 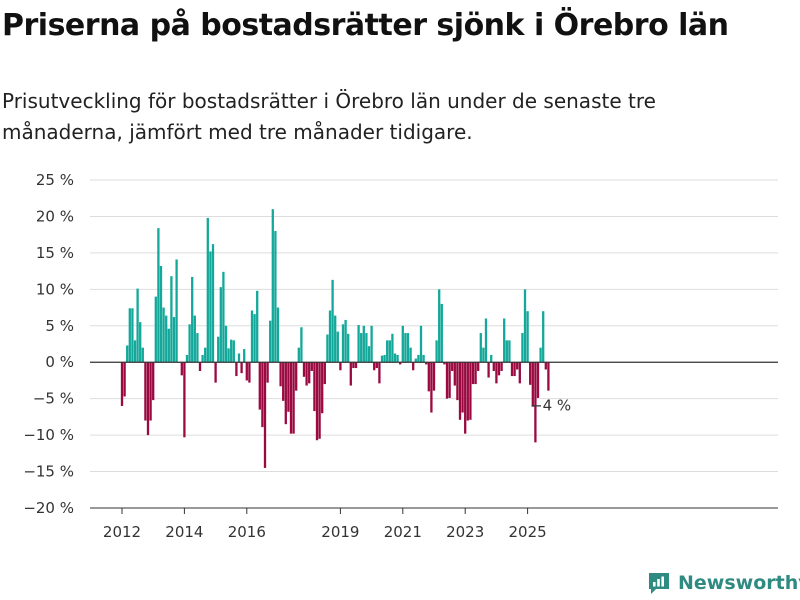 I want to click on y-tick-label: −20 %, so click(x=48, y=508).